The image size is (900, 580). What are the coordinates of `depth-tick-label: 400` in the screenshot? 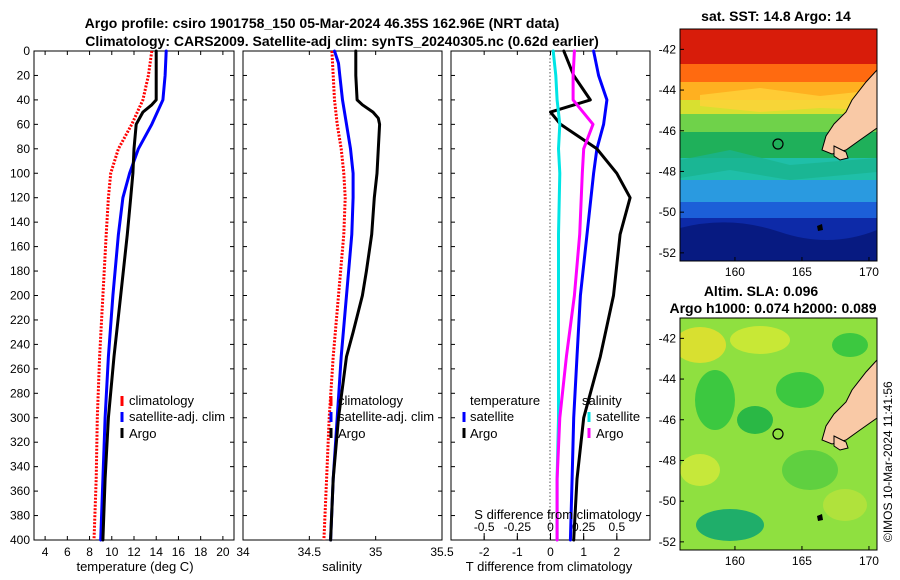 It's located at (20, 540).